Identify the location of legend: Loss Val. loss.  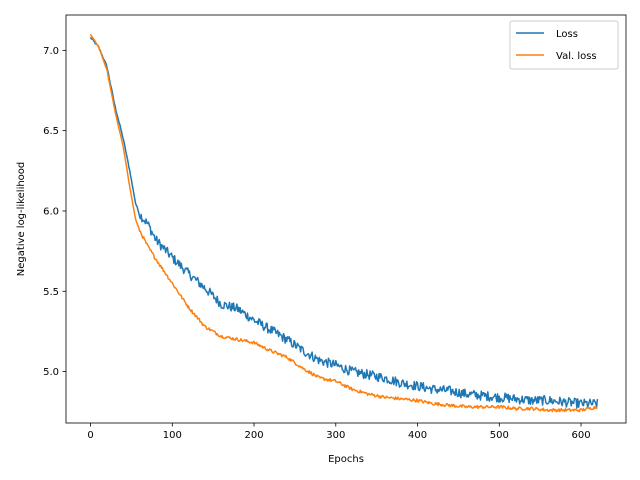
(564, 45).